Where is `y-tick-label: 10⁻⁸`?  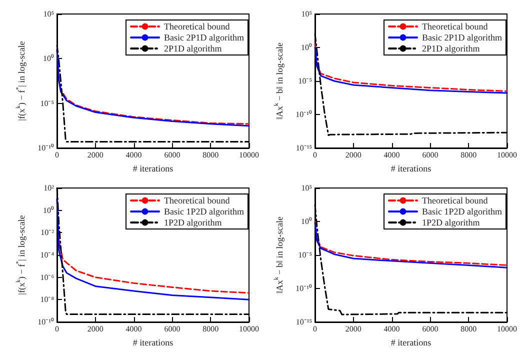 y-tick-label: 10⁻⁸ is located at coordinates (47, 299).